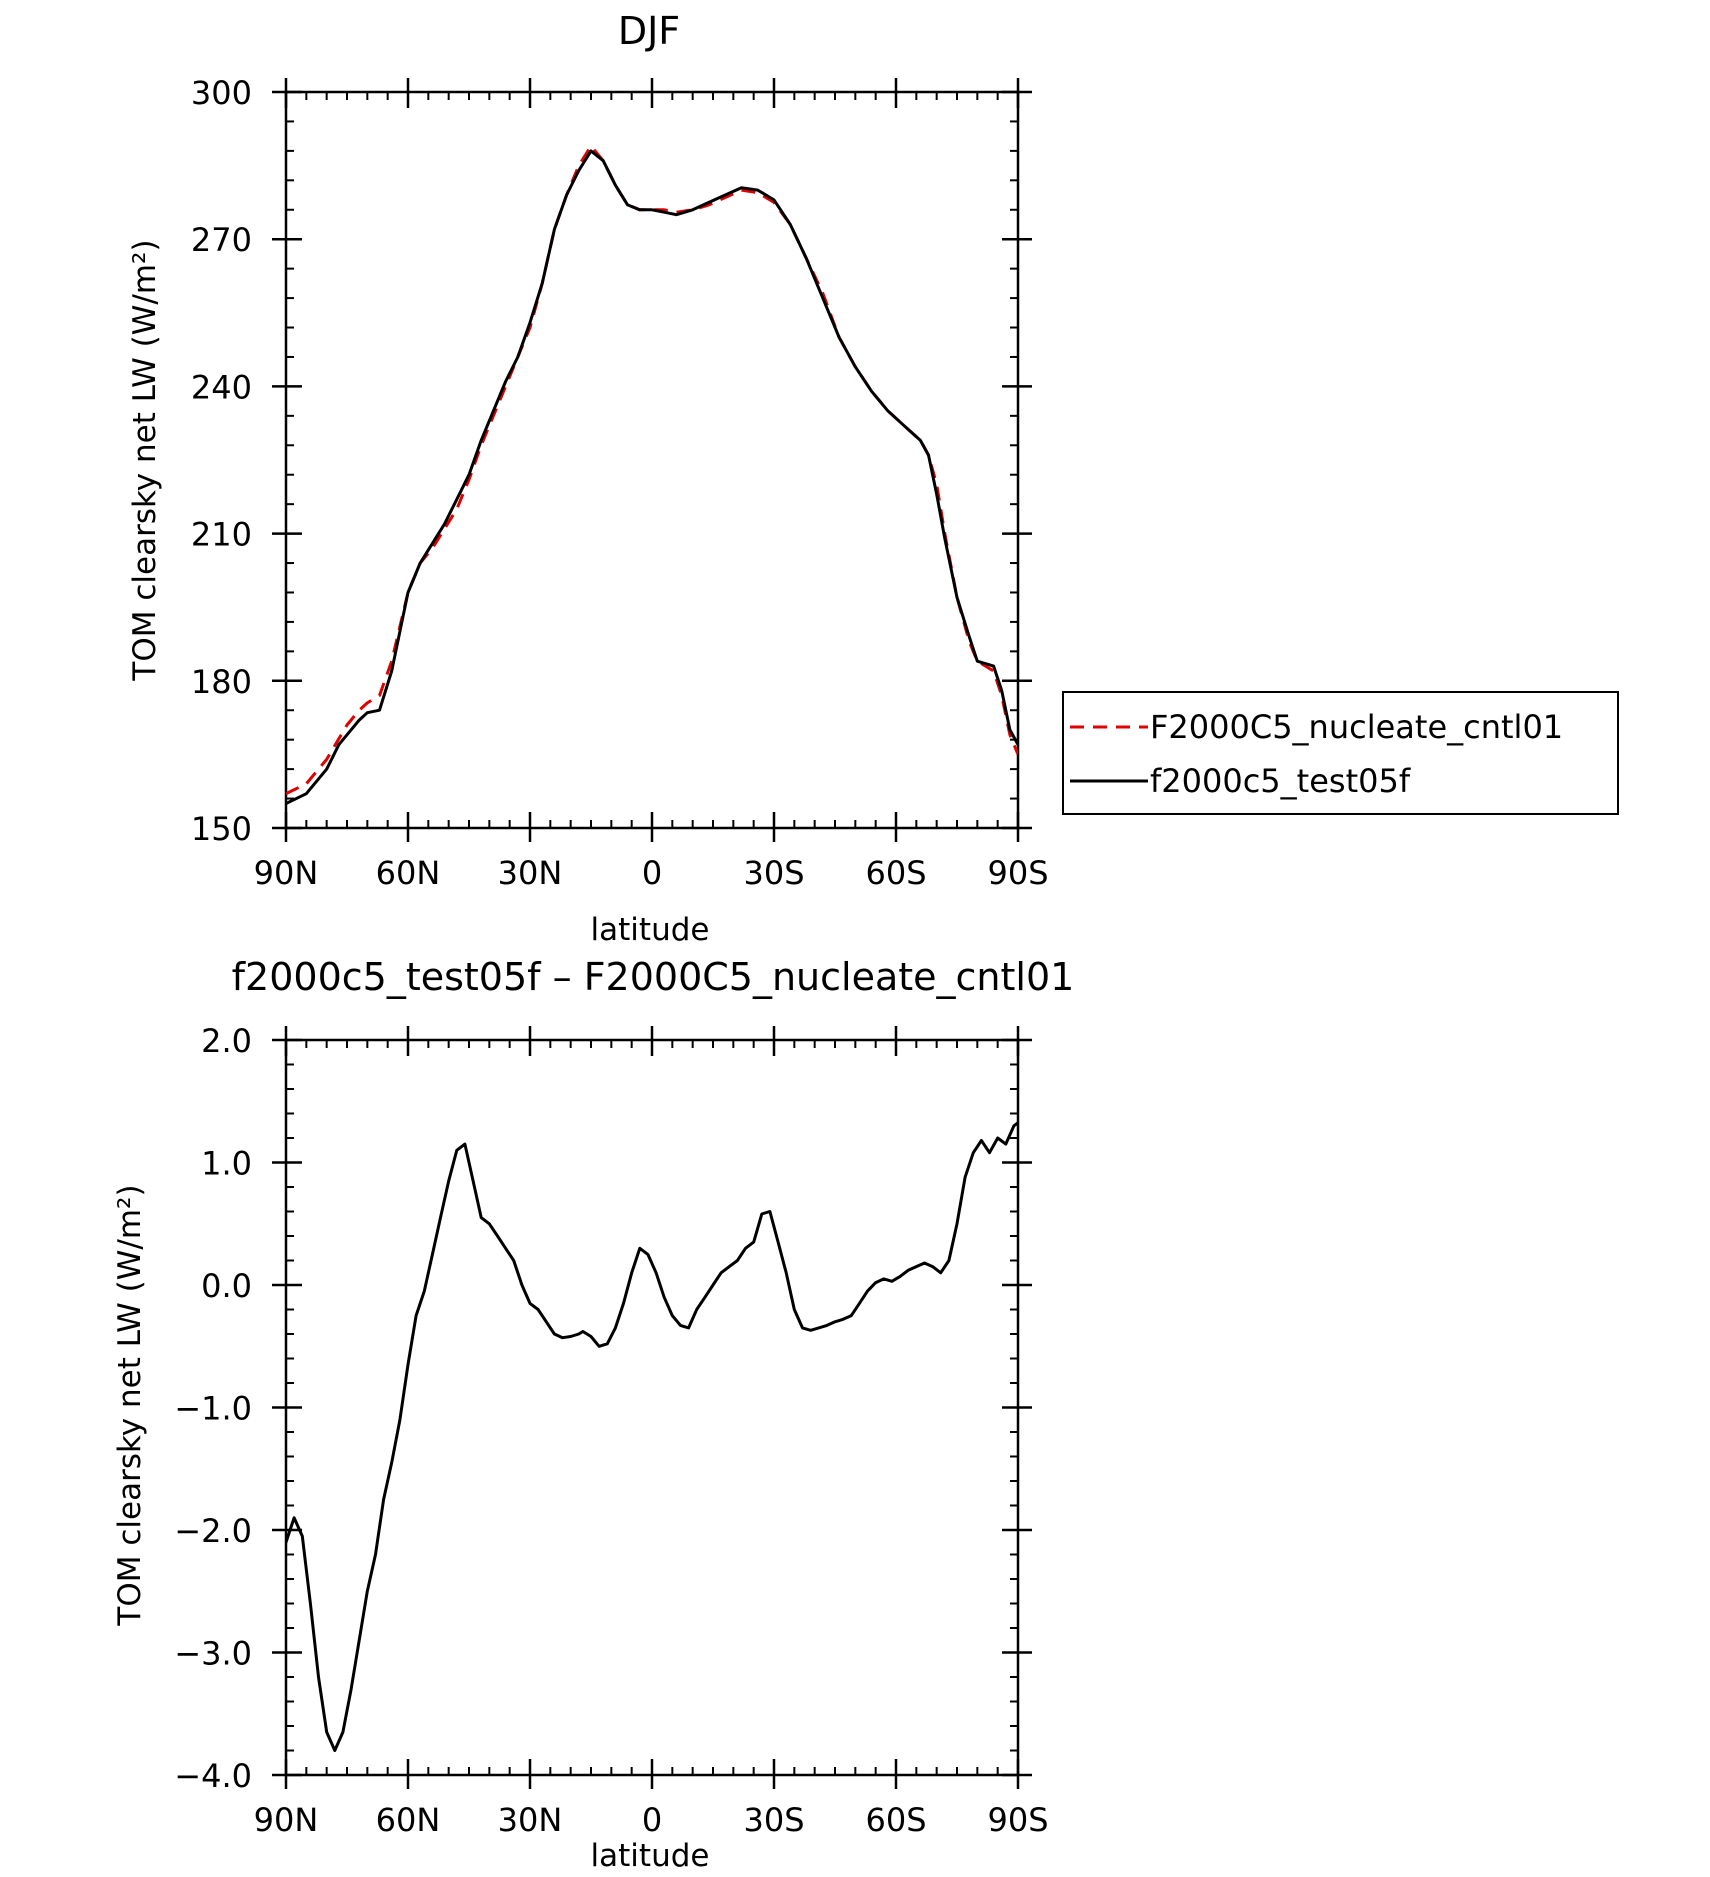  I want to click on y-tick-label: −1.0, so click(213, 1409).